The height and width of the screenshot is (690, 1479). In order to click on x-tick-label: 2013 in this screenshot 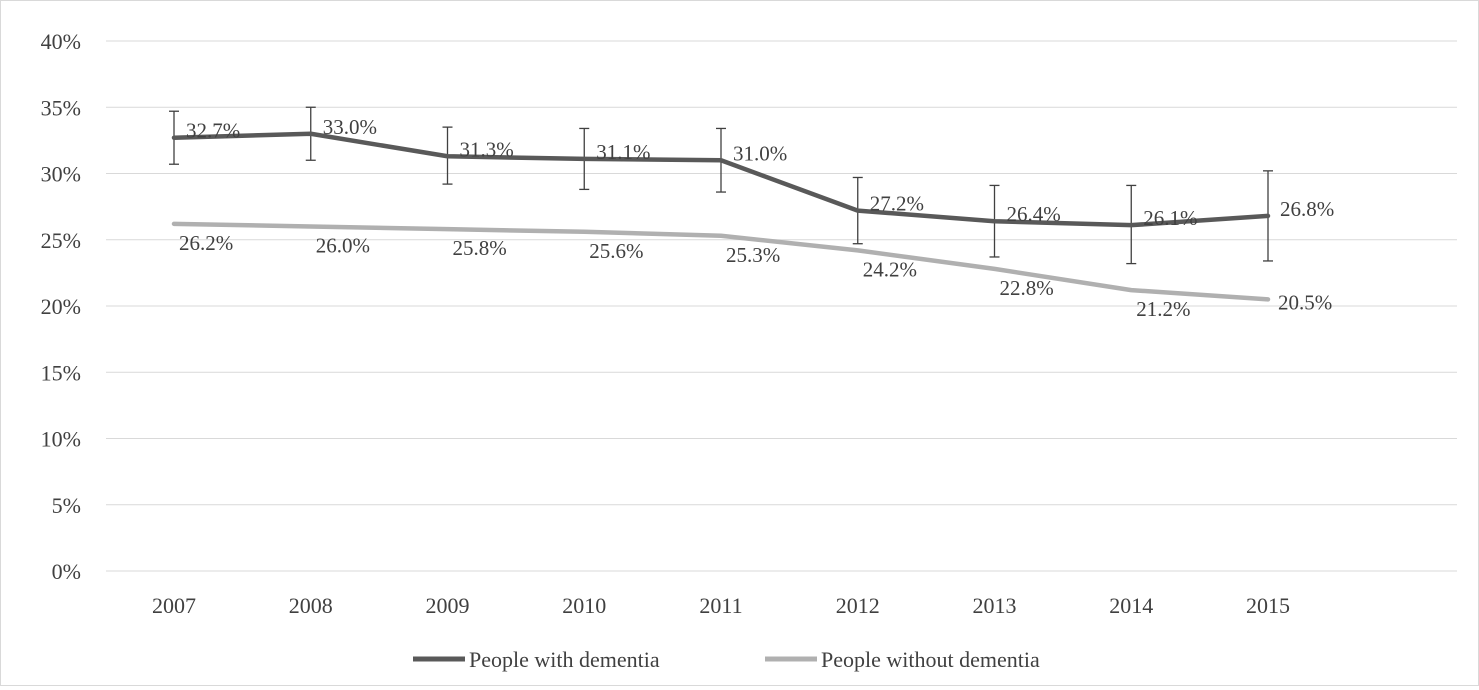, I will do `click(995, 605)`.